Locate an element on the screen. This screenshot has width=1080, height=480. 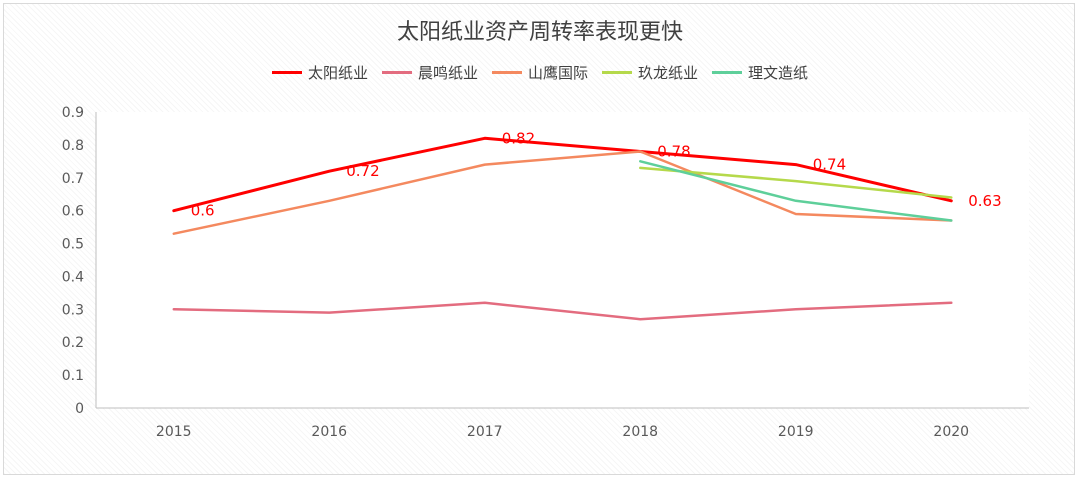
chart-legend: 太阳纸业 晨鸣纸业 山鹰国际 玖龙纸业 理文造纸 is located at coordinates (540, 72).